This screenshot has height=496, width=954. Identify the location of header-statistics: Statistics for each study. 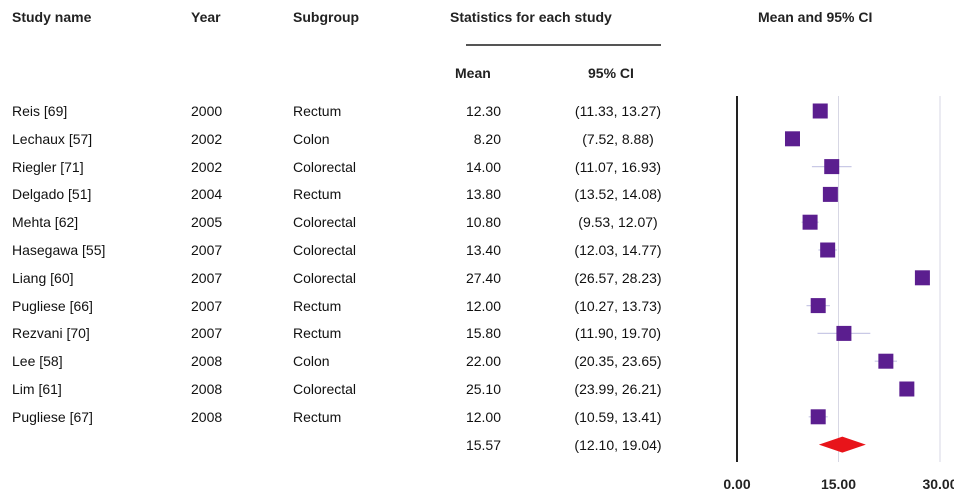
(531, 17).